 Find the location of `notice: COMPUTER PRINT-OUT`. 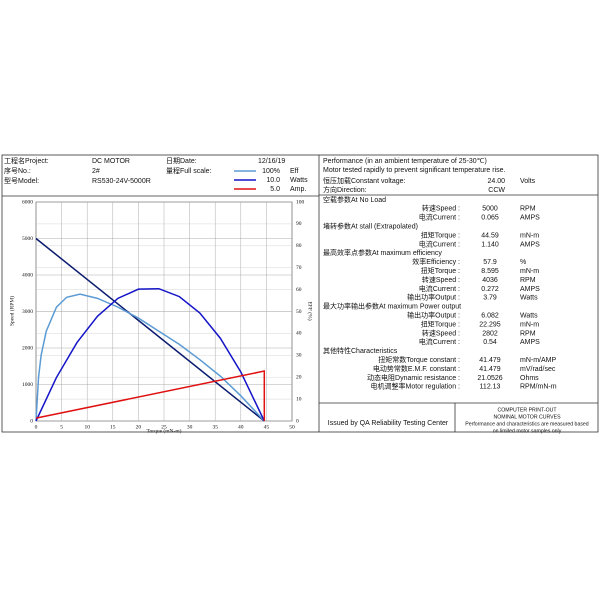

notice: COMPUTER PRINT-OUT is located at coordinates (527, 410).